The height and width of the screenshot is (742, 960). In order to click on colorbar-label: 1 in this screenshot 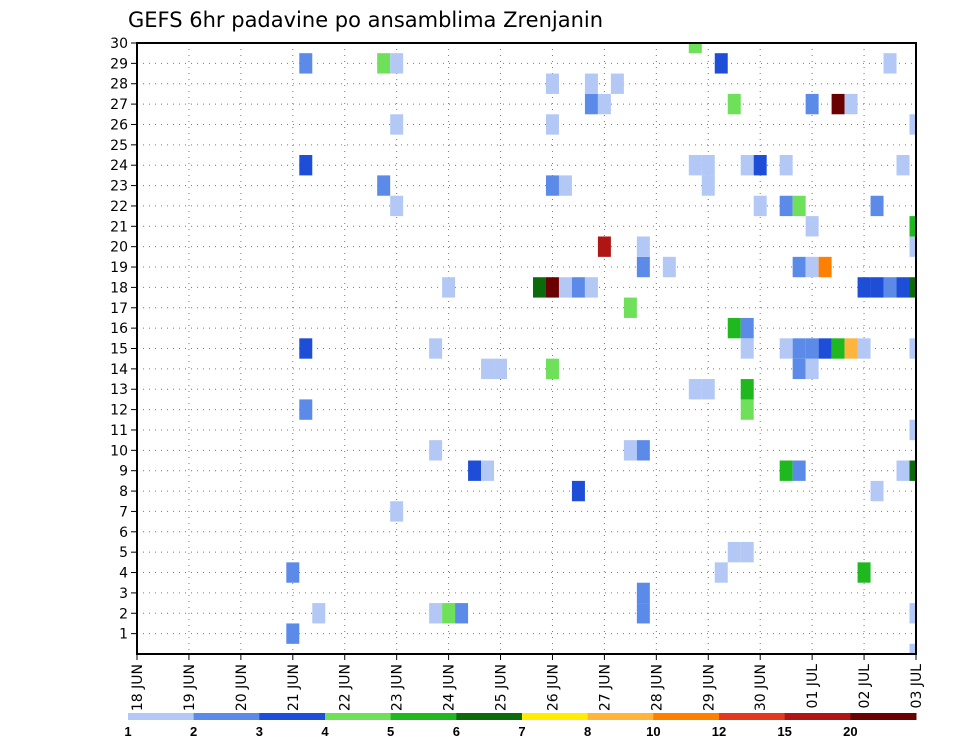, I will do `click(127, 731)`.